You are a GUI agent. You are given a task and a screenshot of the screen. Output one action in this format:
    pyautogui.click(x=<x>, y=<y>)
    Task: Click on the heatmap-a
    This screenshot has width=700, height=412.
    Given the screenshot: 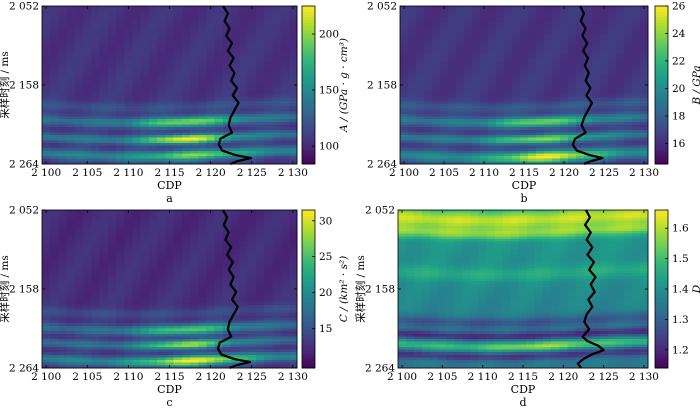 What is the action you would take?
    pyautogui.click(x=170, y=85)
    